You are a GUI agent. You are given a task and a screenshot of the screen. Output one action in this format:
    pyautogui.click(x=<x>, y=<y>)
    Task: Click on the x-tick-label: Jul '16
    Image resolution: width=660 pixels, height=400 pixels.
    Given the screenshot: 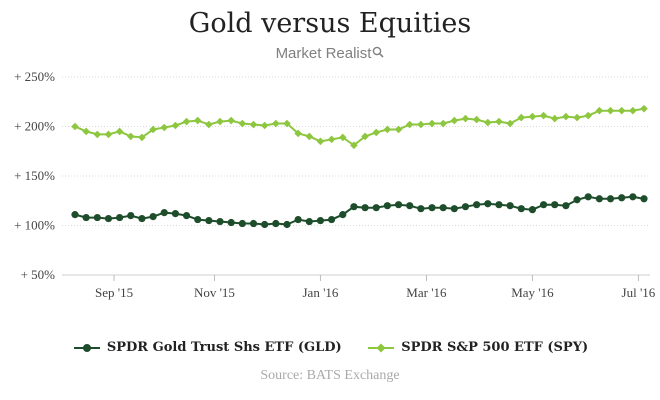 What is the action you would take?
    pyautogui.click(x=639, y=292)
    